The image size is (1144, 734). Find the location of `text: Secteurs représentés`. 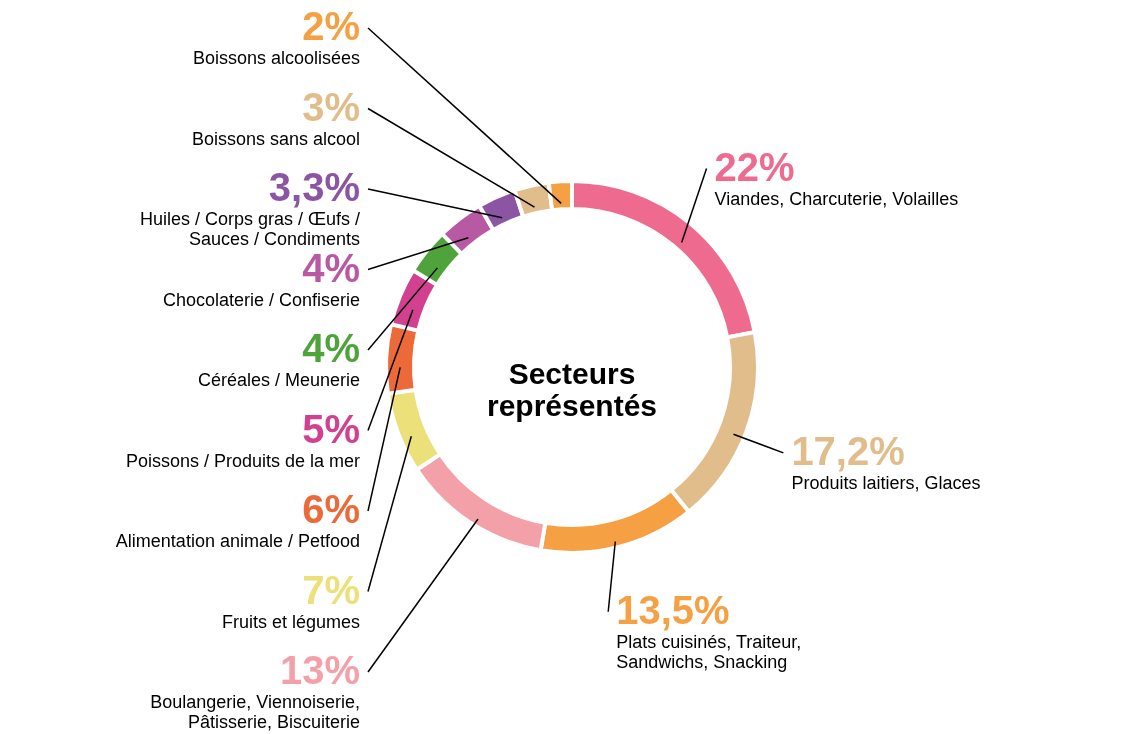

text: Secteurs représentés is located at coordinates (572, 389).